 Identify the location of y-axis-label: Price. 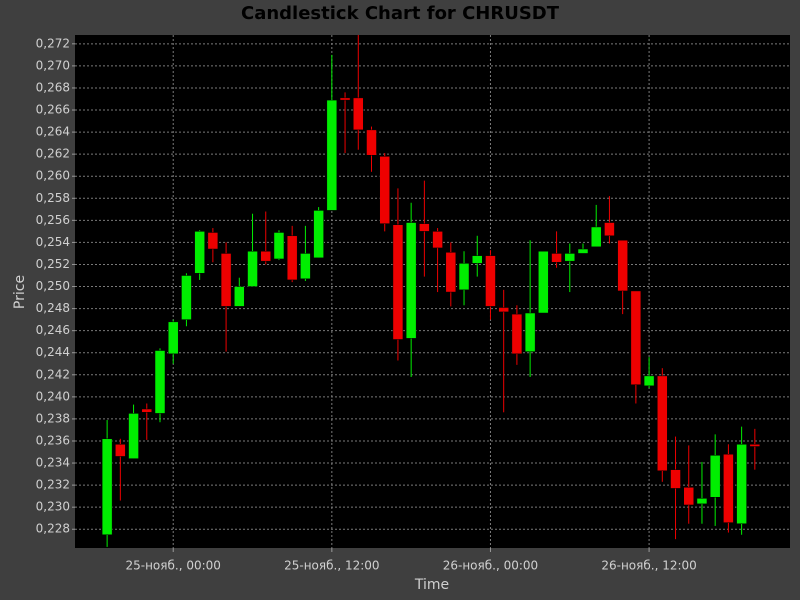
(20, 292).